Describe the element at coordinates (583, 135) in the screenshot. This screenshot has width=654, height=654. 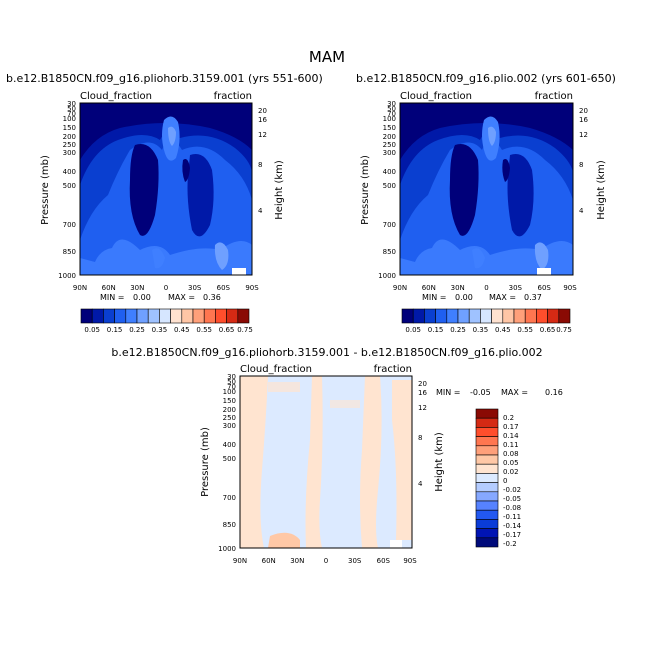
I see `panel-2-y2-tick: 12` at that location.